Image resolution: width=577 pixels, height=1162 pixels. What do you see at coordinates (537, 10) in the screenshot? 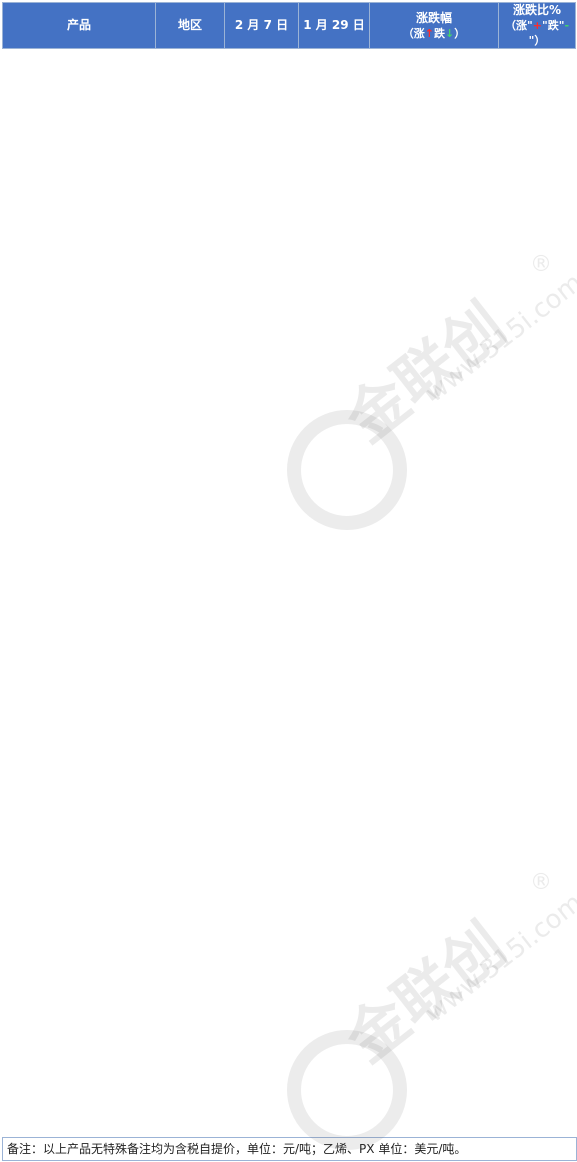
I see `header-pct-label: 涨跌比%` at bounding box center [537, 10].